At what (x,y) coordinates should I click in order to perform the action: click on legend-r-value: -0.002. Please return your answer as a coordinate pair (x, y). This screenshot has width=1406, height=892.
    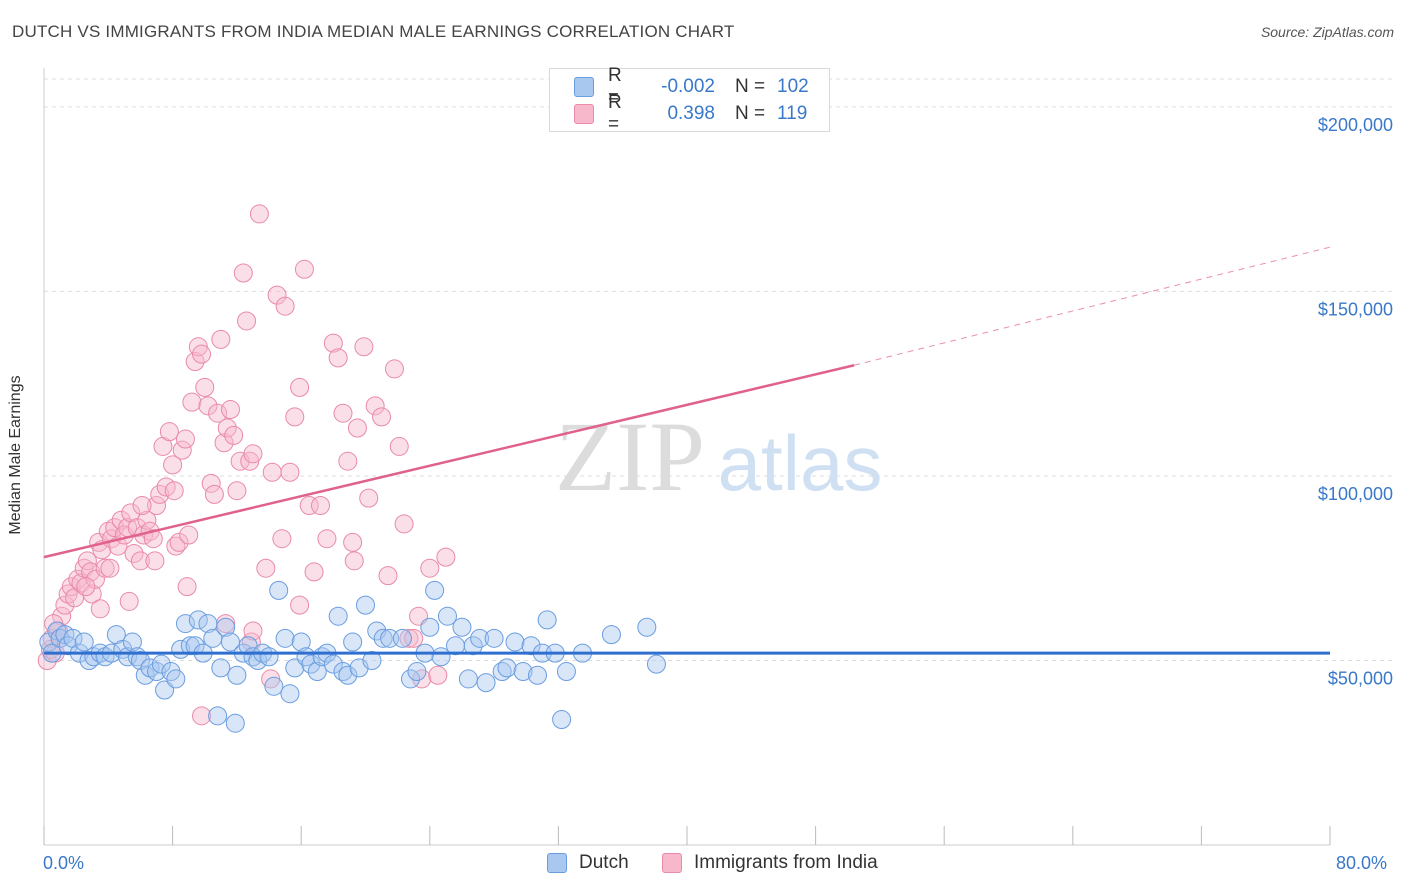
    Looking at the image, I should click on (688, 86).